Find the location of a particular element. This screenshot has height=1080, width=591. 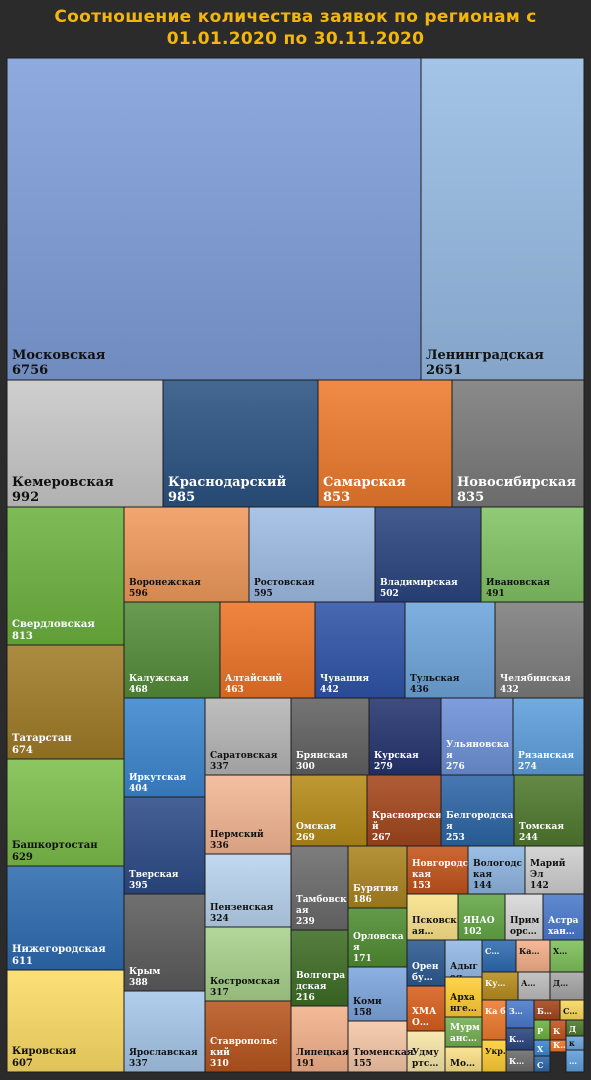

treemap-label: Астра is located at coordinates (563, 921).